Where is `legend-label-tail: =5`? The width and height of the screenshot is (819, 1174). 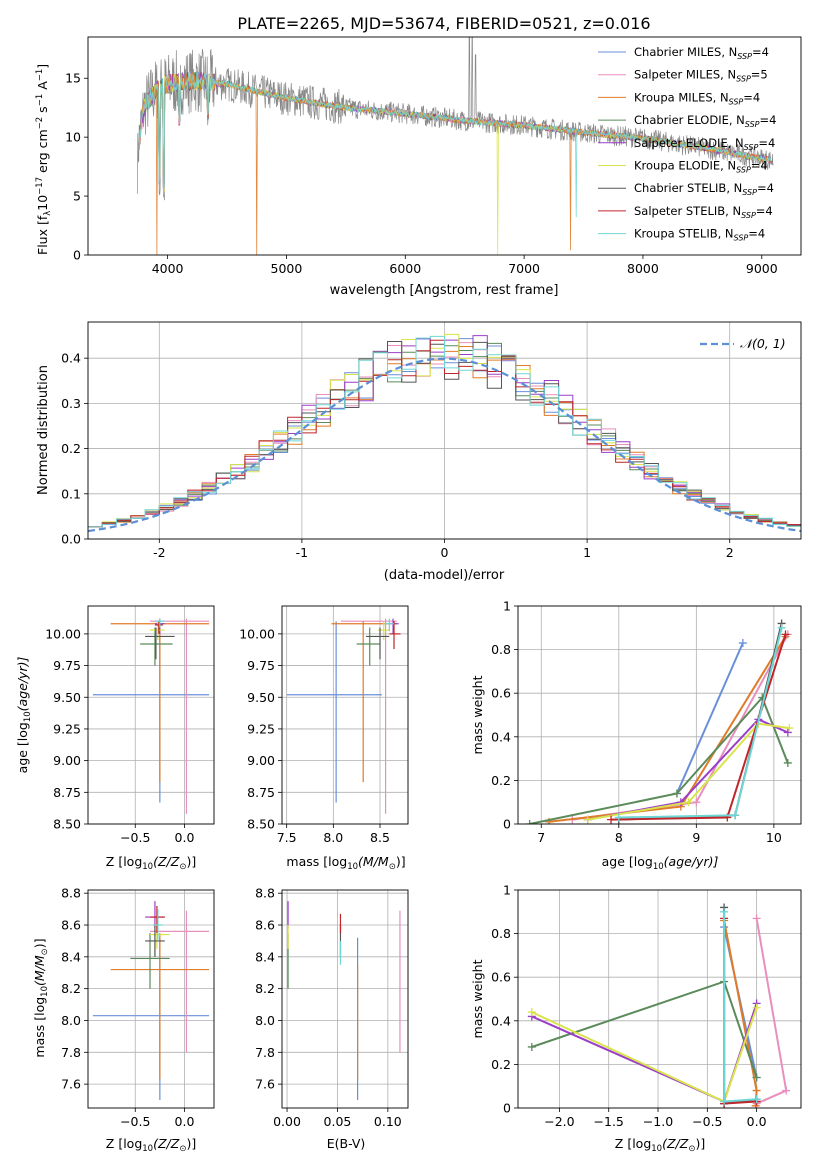 legend-label-tail: =5 is located at coordinates (759, 75).